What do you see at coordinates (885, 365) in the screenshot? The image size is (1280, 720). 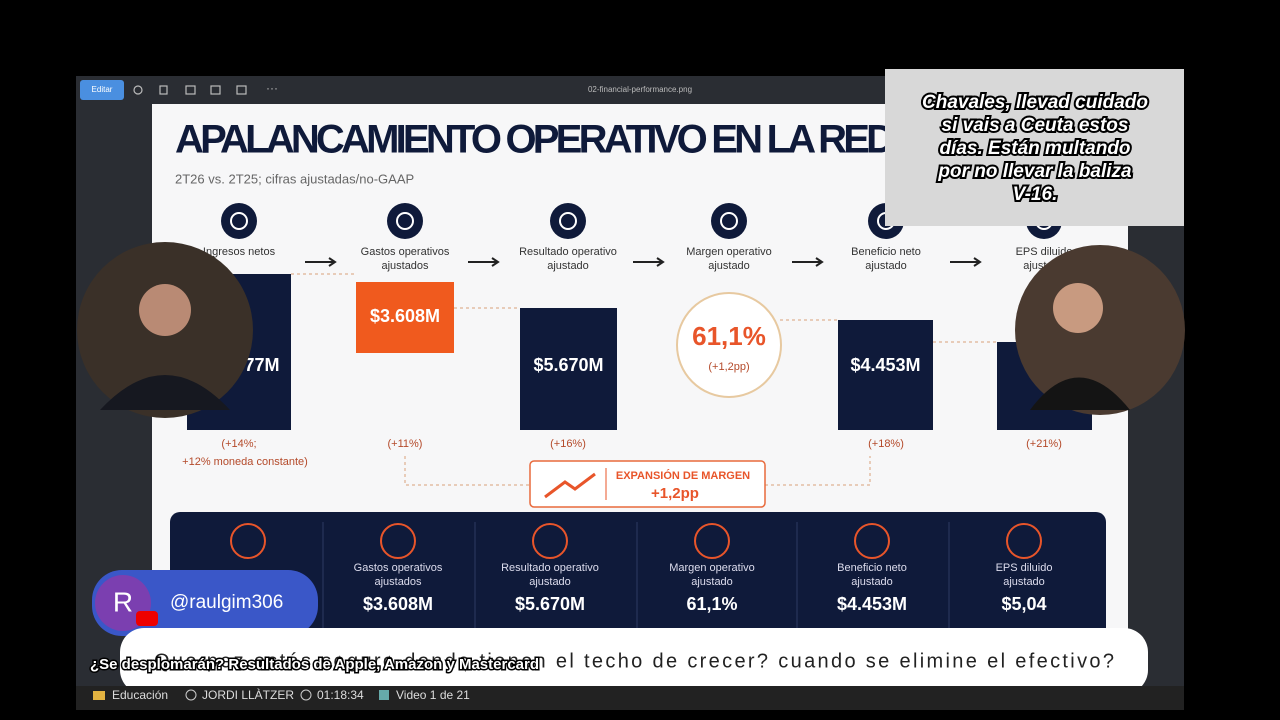 I see `step-value: $4.453M` at bounding box center [885, 365].